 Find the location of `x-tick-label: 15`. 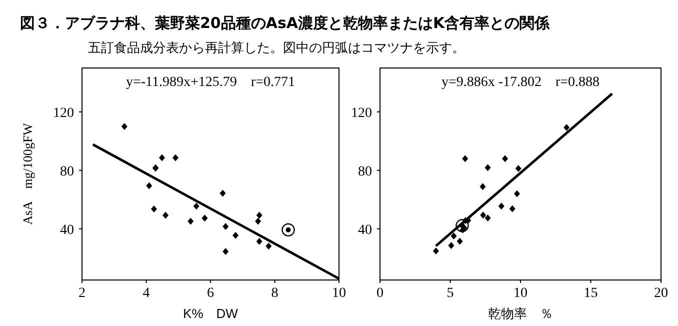

x-tick-label: 15 is located at coordinates (591, 293).